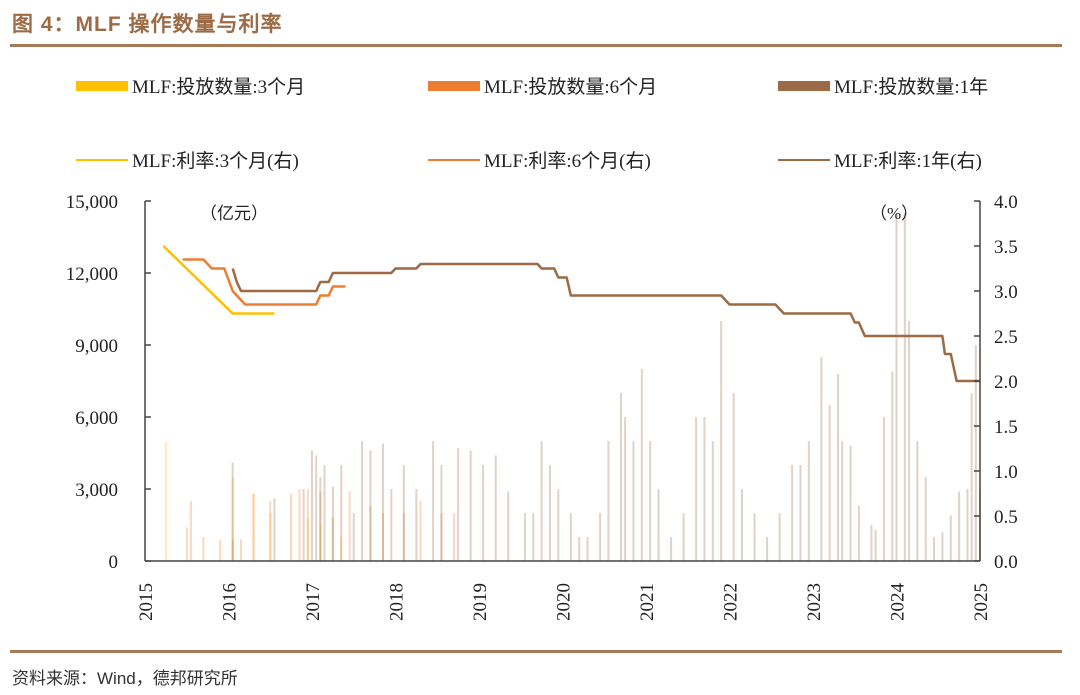  Describe the element at coordinates (146, 602) in the screenshot. I see `x-tick-label: 2015` at that location.